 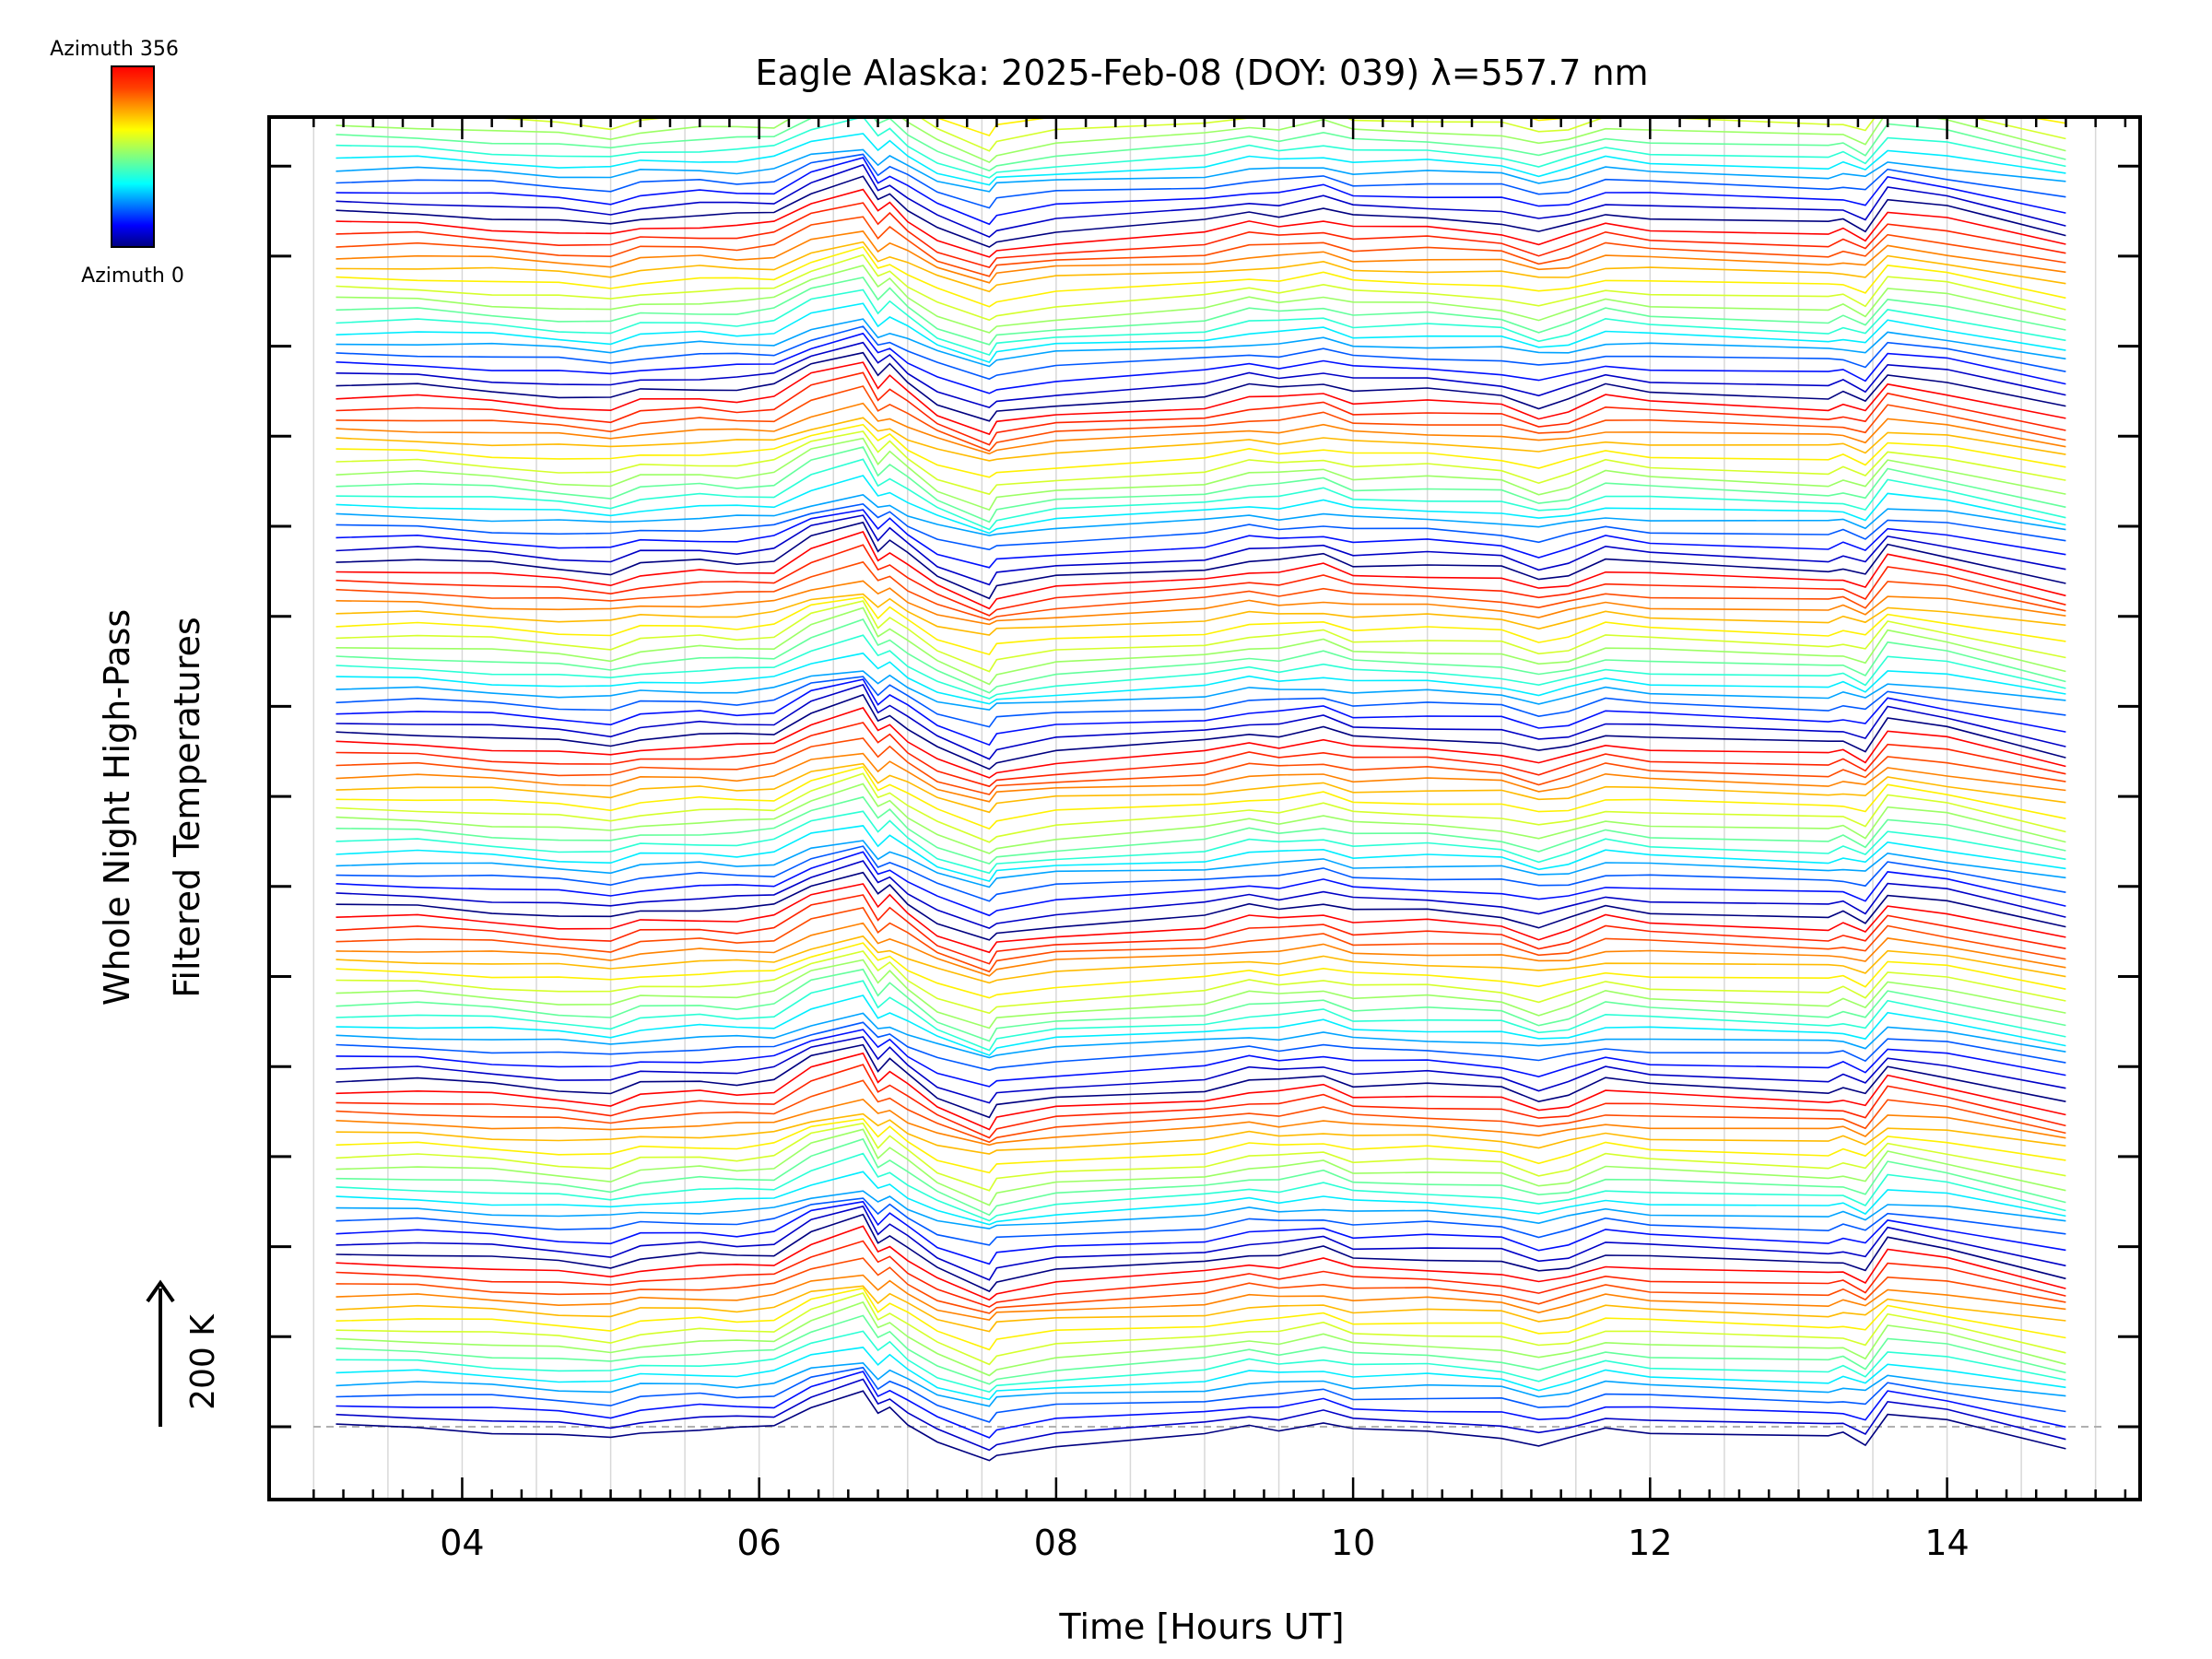 I want to click on series-line-g3-az71, so click(x=1200, y=1046).